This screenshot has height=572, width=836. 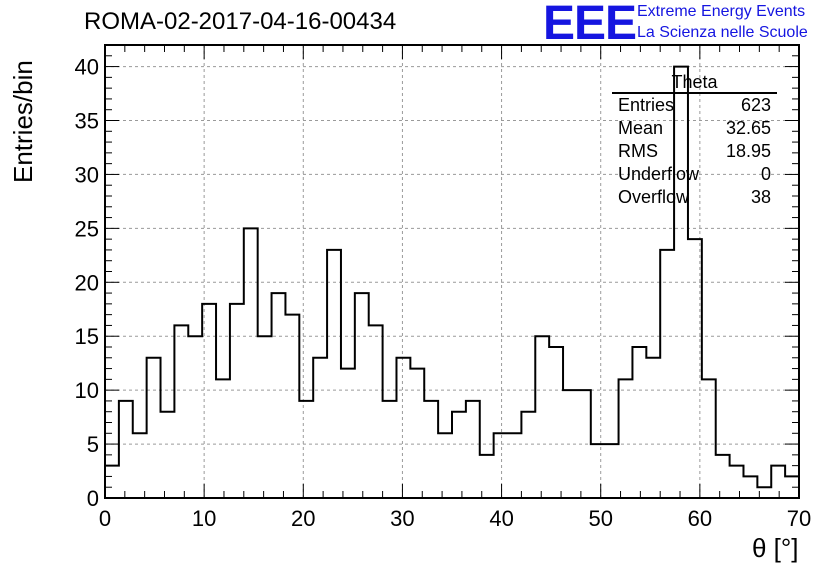 I want to click on stats-value: 18.95, so click(x=748, y=151).